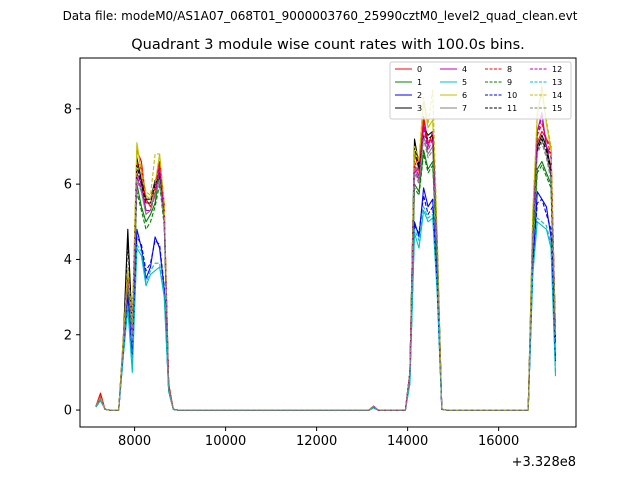 This screenshot has width=640, height=480. Describe the element at coordinates (544, 462) in the screenshot. I see `x-offset-label: +3.328e8` at that location.